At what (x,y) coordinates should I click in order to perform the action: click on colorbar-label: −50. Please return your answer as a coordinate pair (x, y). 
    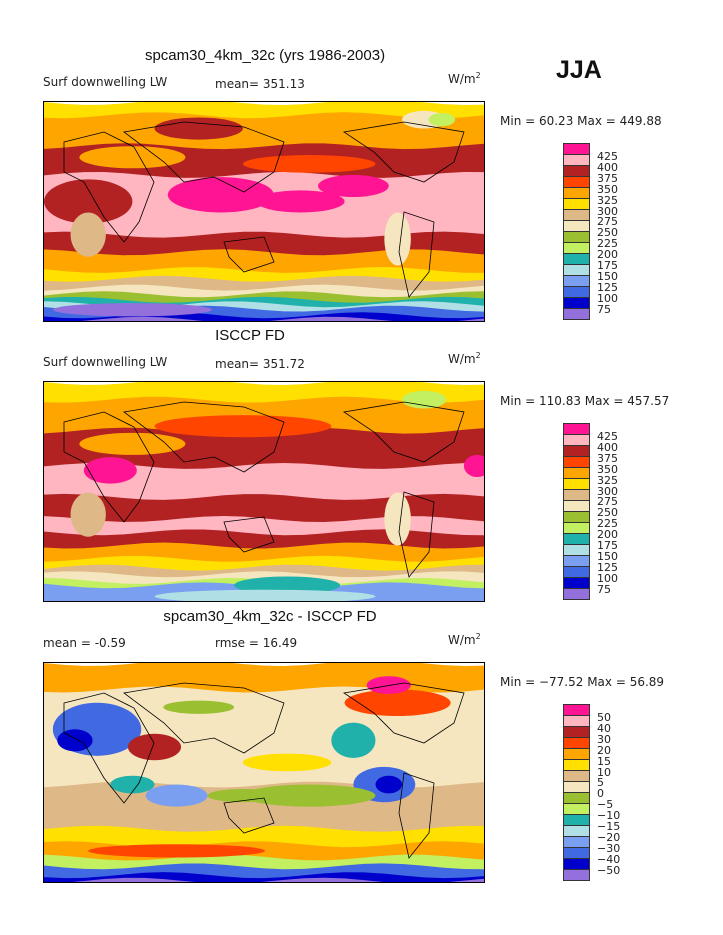
    Looking at the image, I should click on (609, 870).